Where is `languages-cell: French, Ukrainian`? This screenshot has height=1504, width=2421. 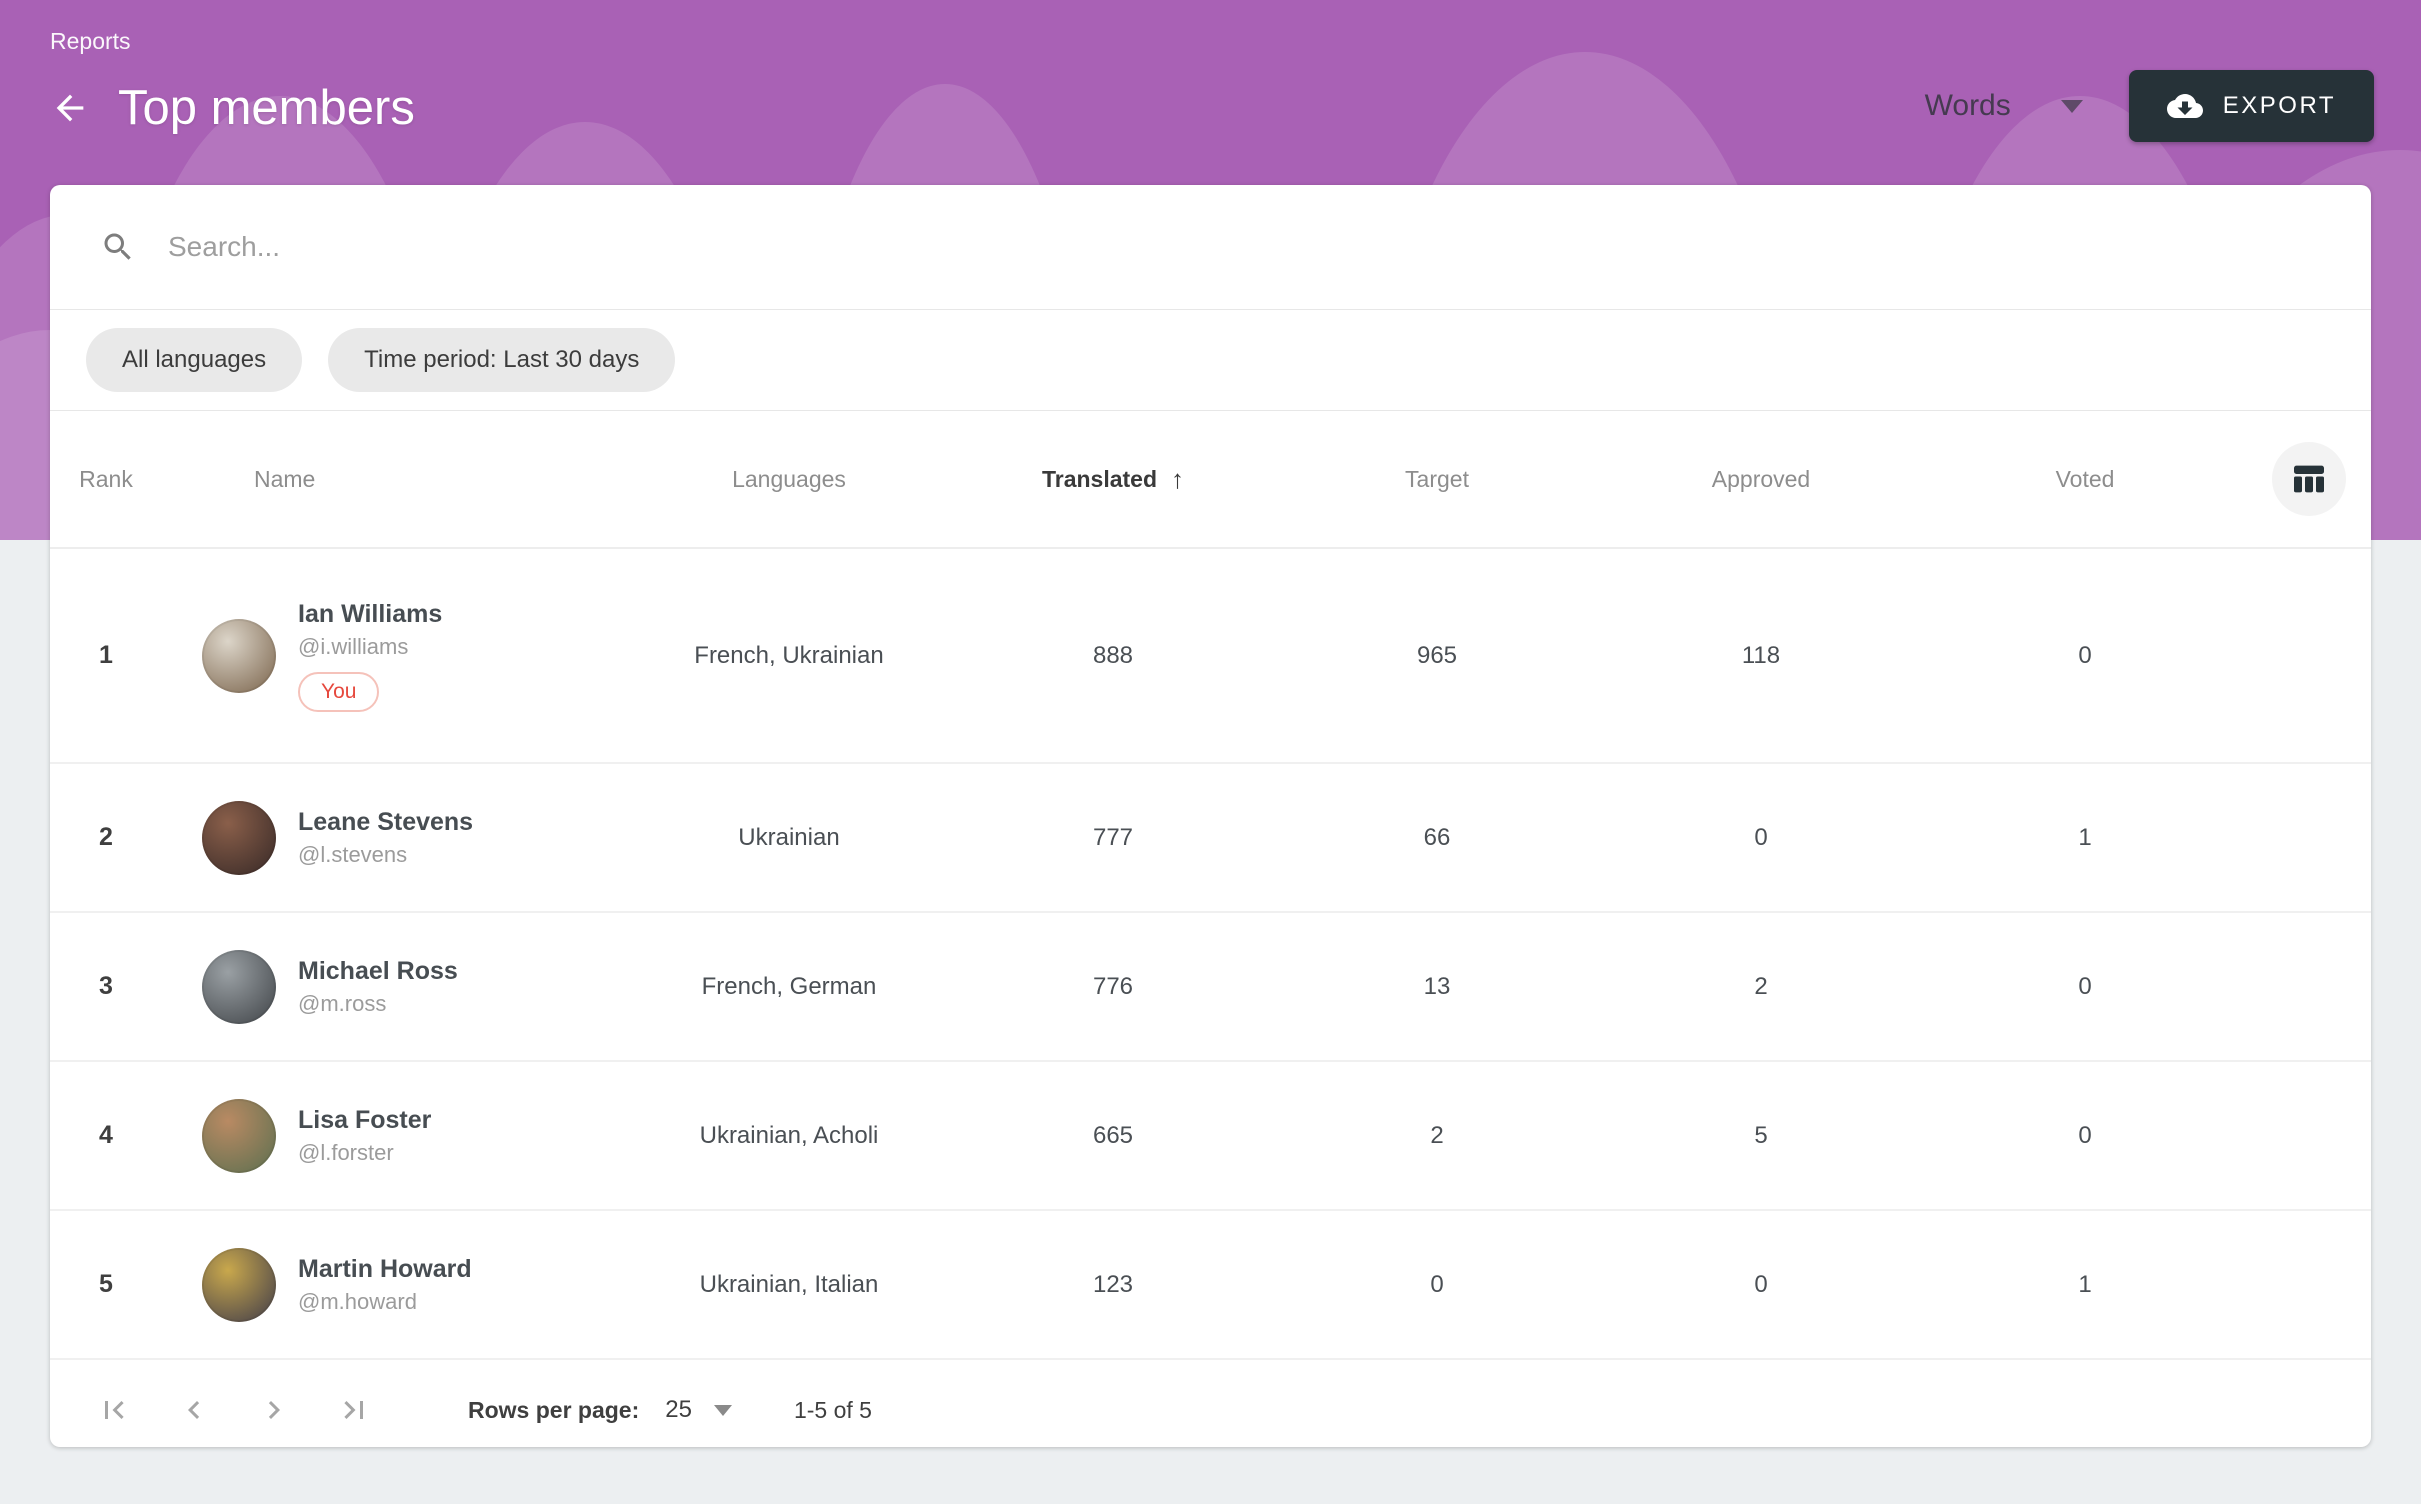 languages-cell: French, Ukrainian is located at coordinates (789, 655).